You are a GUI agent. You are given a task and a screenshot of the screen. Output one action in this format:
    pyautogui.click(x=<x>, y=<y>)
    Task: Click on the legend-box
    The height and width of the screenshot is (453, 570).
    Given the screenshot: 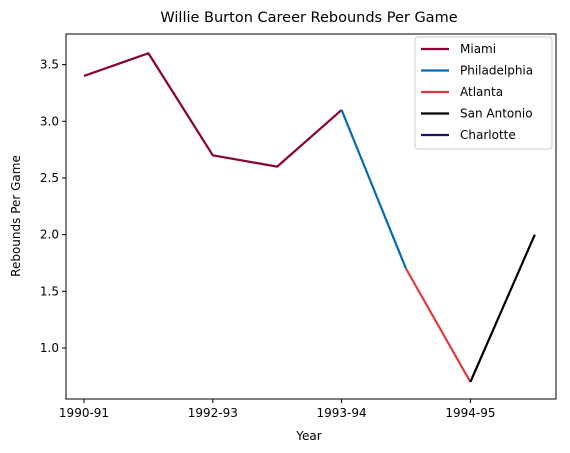 What is the action you would take?
    pyautogui.click(x=483, y=93)
    